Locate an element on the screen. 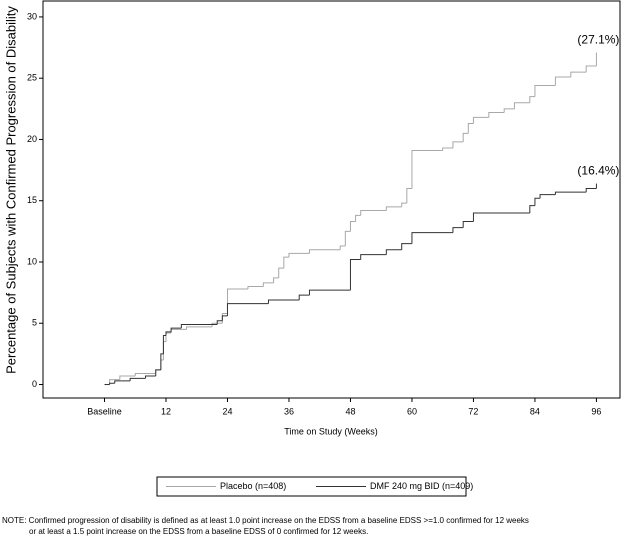  x-tick-label: 12 is located at coordinates (166, 411).